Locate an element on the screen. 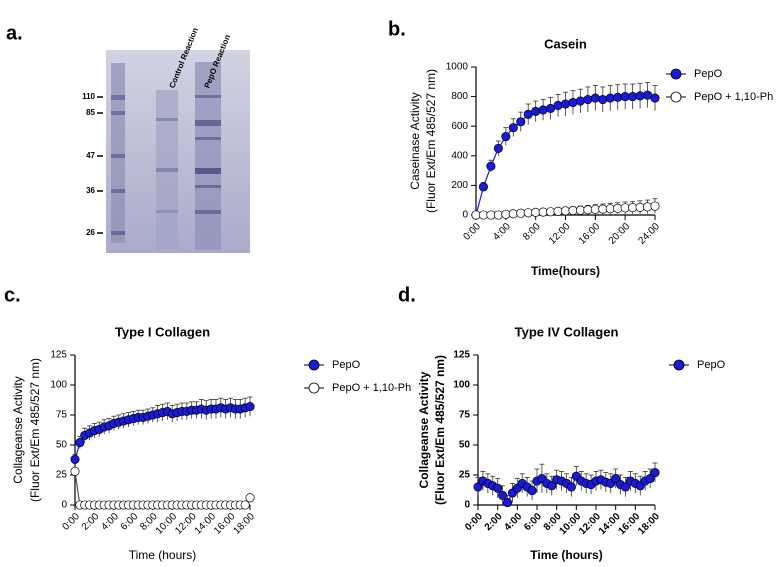 The image size is (779, 567). chart-title: Type I Collagen is located at coordinates (162, 331).